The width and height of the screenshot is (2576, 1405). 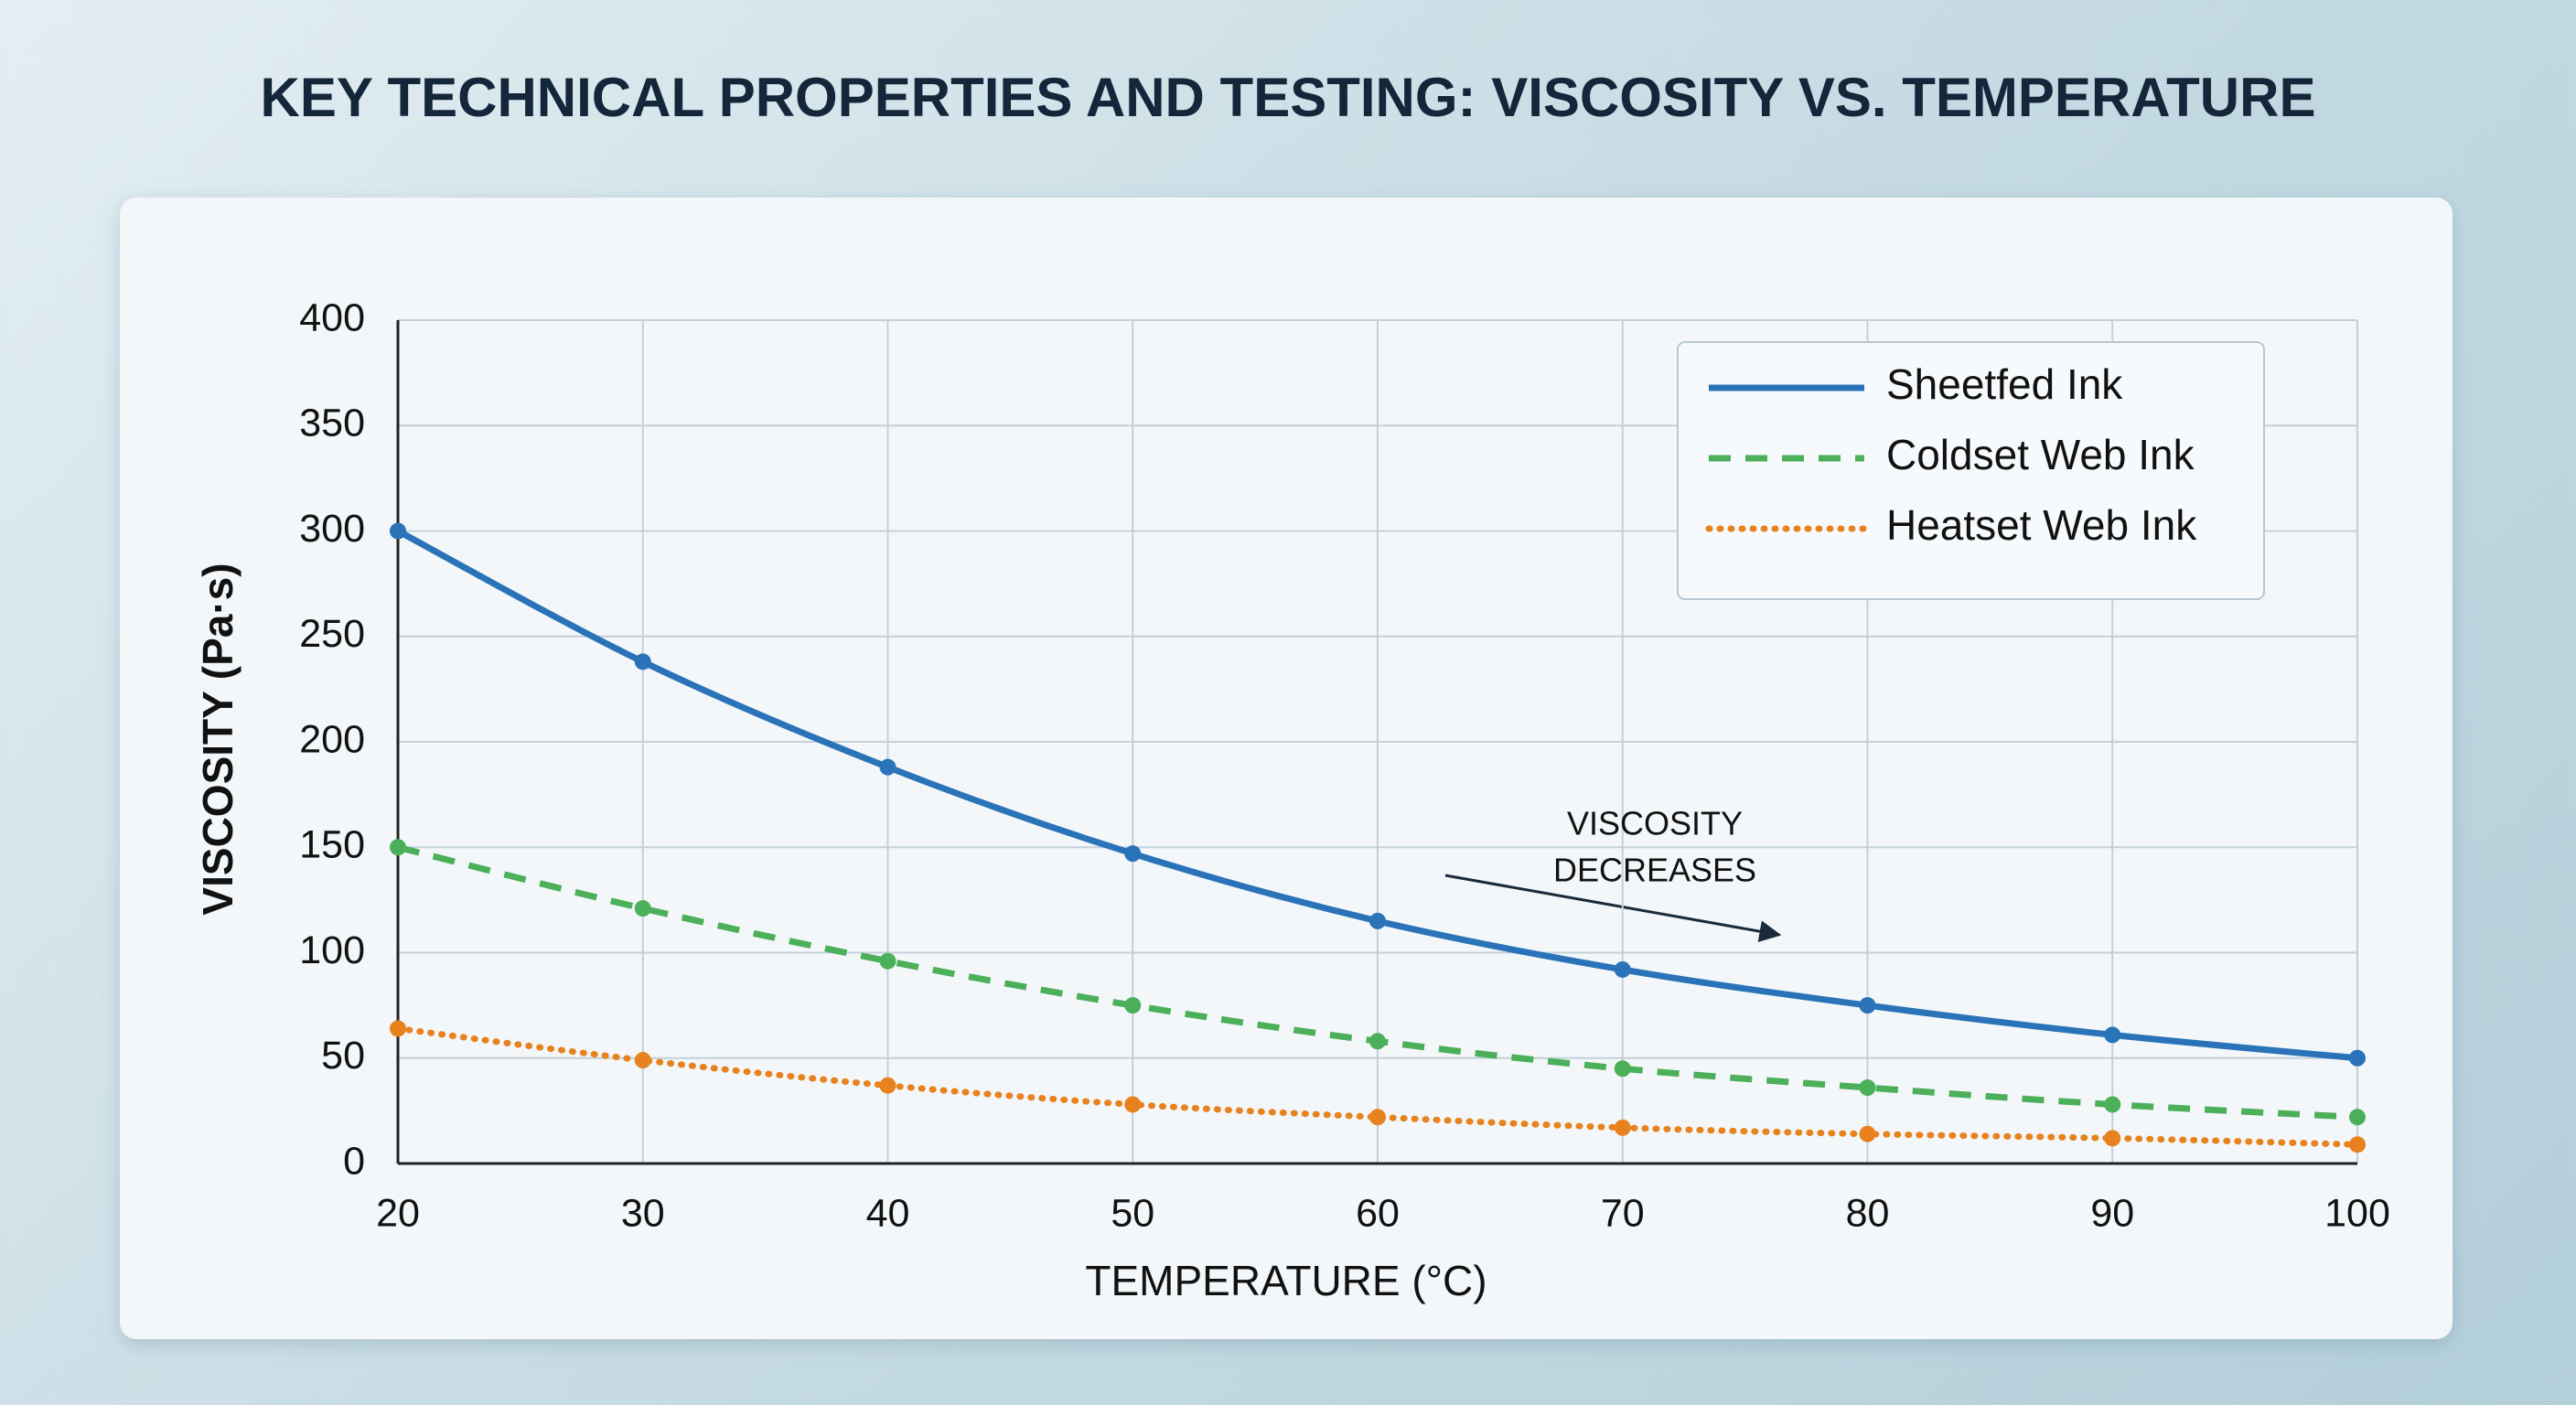 What do you see at coordinates (1623, 1213) in the screenshot?
I see `x-tick-label: 70` at bounding box center [1623, 1213].